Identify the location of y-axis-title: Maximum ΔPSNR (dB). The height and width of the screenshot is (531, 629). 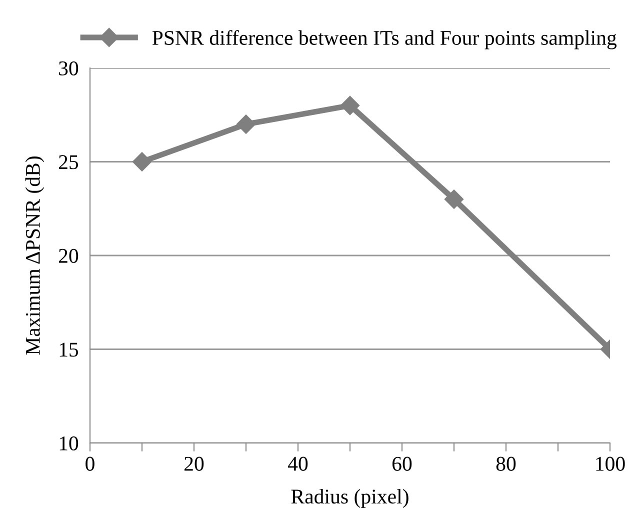
(34, 255).